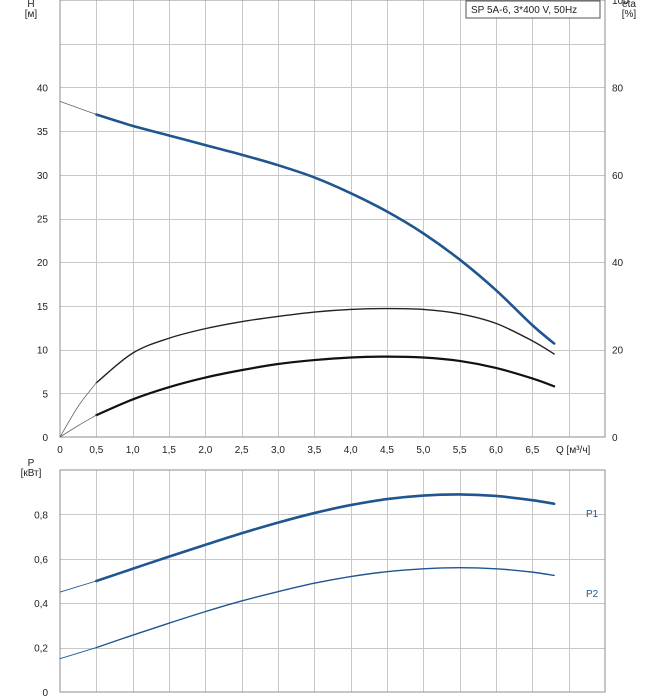 The width and height of the screenshot is (658, 700). I want to click on bottom-y-tick-label: 0,8, so click(41, 515).